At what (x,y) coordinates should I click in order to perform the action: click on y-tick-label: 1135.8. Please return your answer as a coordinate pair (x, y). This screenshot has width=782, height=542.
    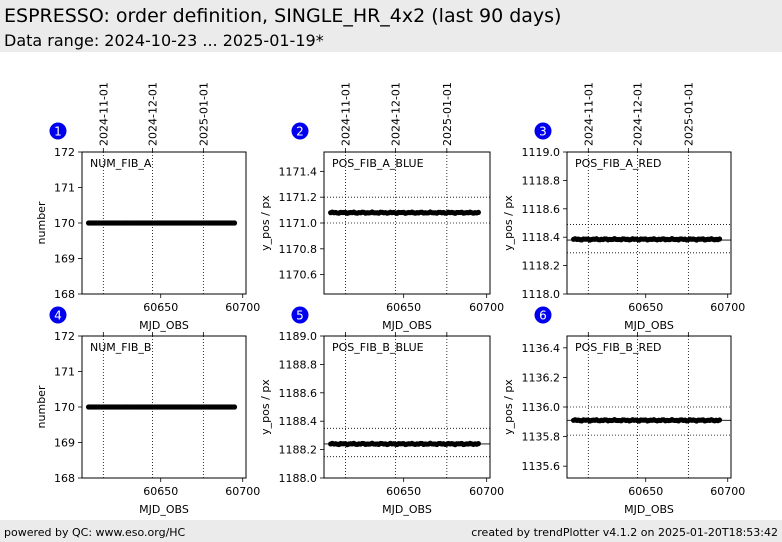
    Looking at the image, I should click on (541, 437).